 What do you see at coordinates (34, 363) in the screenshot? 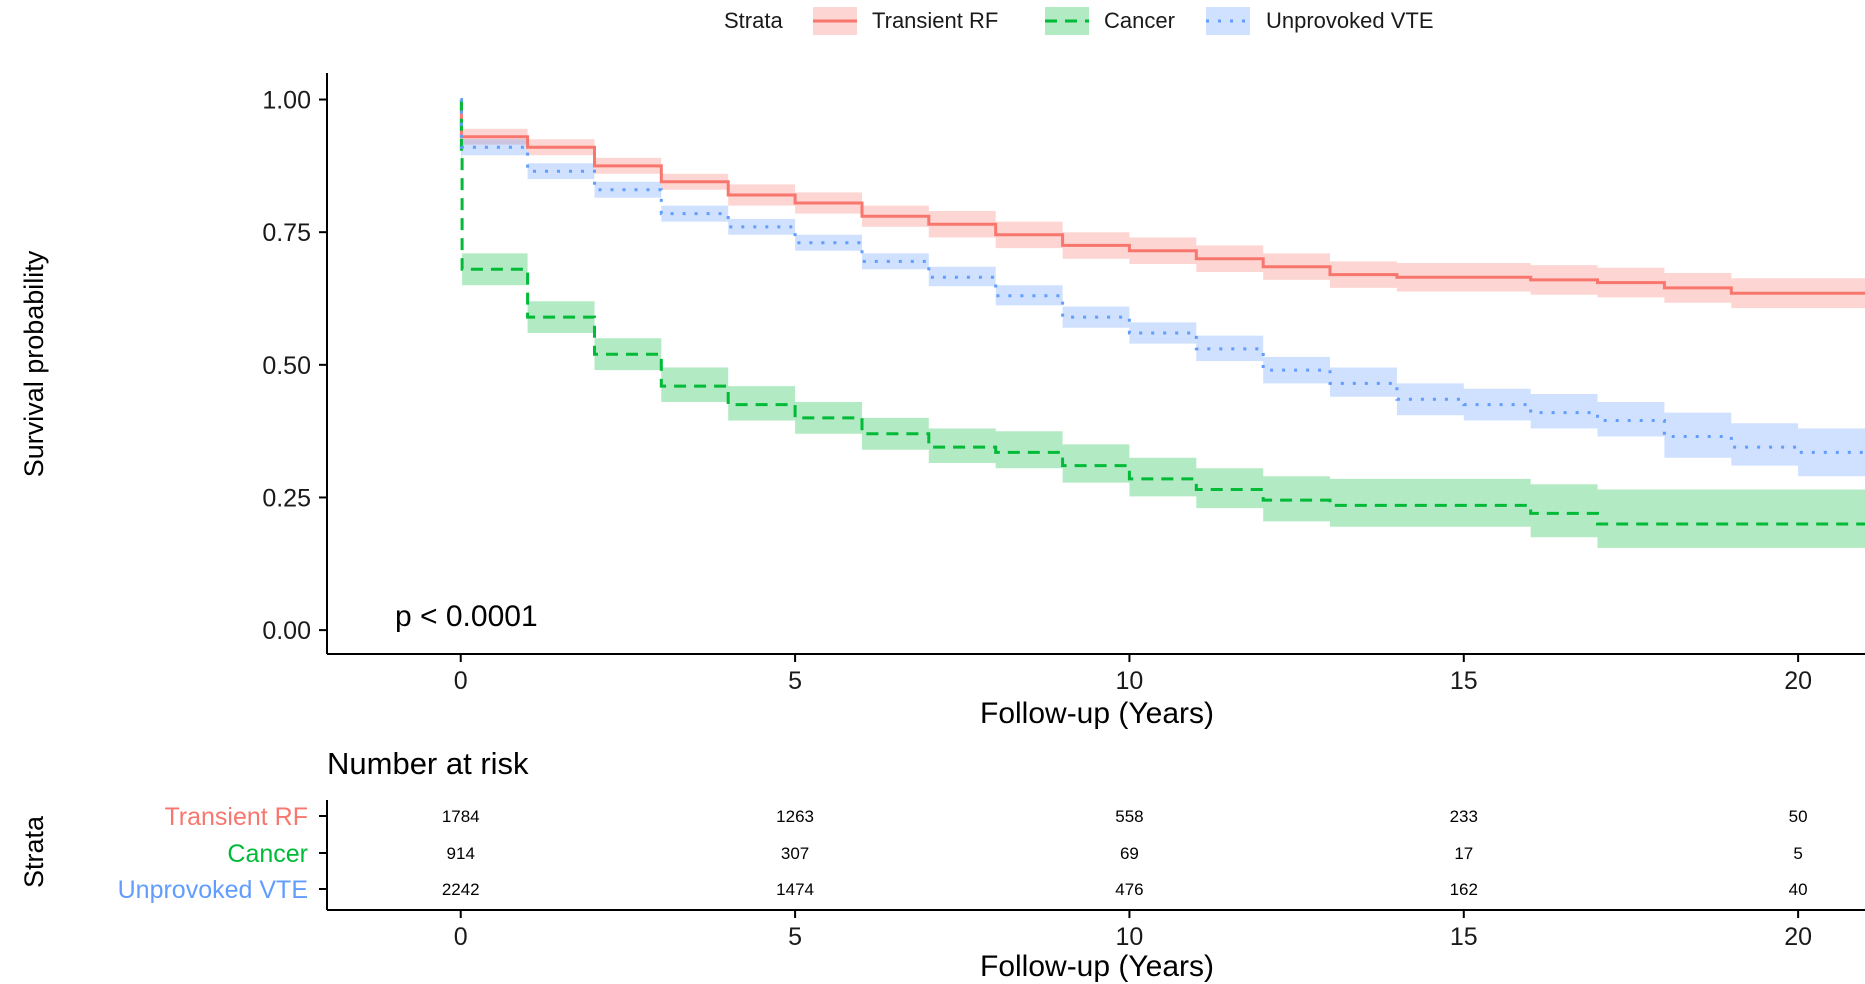
I see `y-axis-label: Survival probability` at bounding box center [34, 363].